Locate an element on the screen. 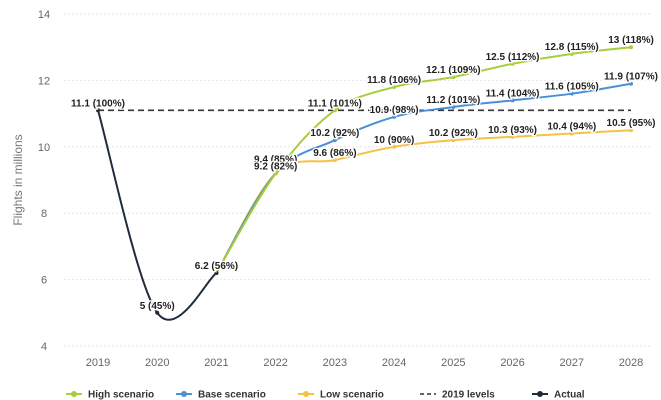 The height and width of the screenshot is (400, 661). data-label-base-scenario: 11.2 (101%) is located at coordinates (453, 100).